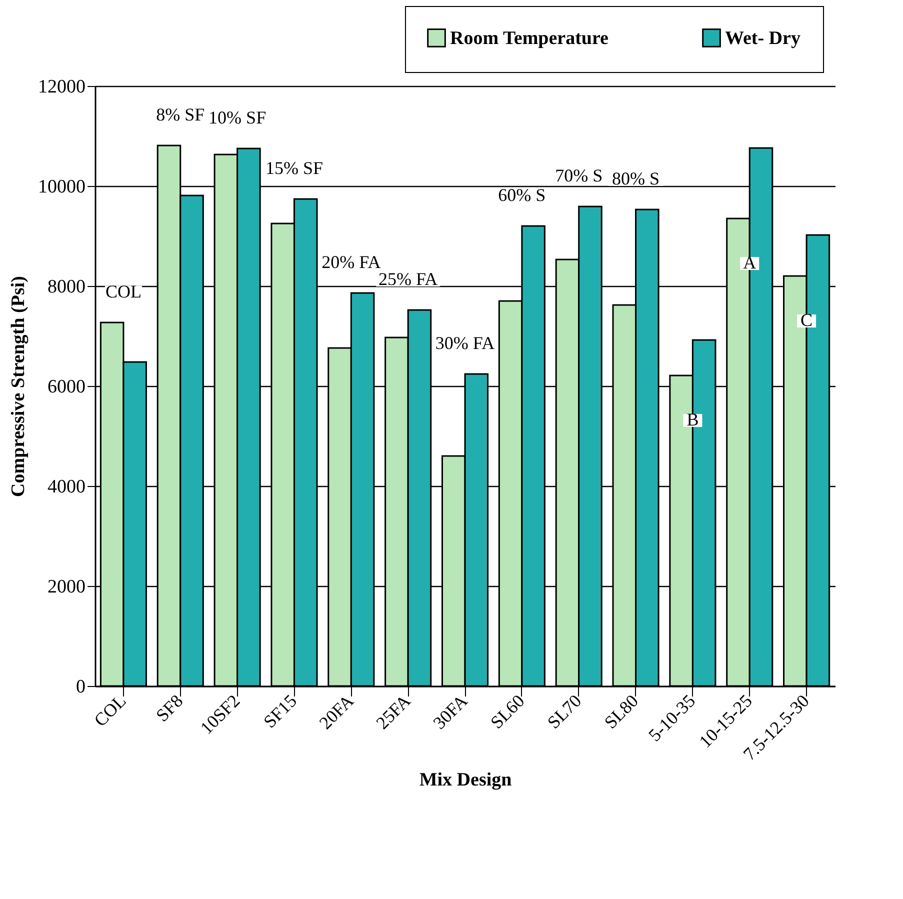 This screenshot has width=903, height=899. I want to click on annotation: COL, so click(123, 292).